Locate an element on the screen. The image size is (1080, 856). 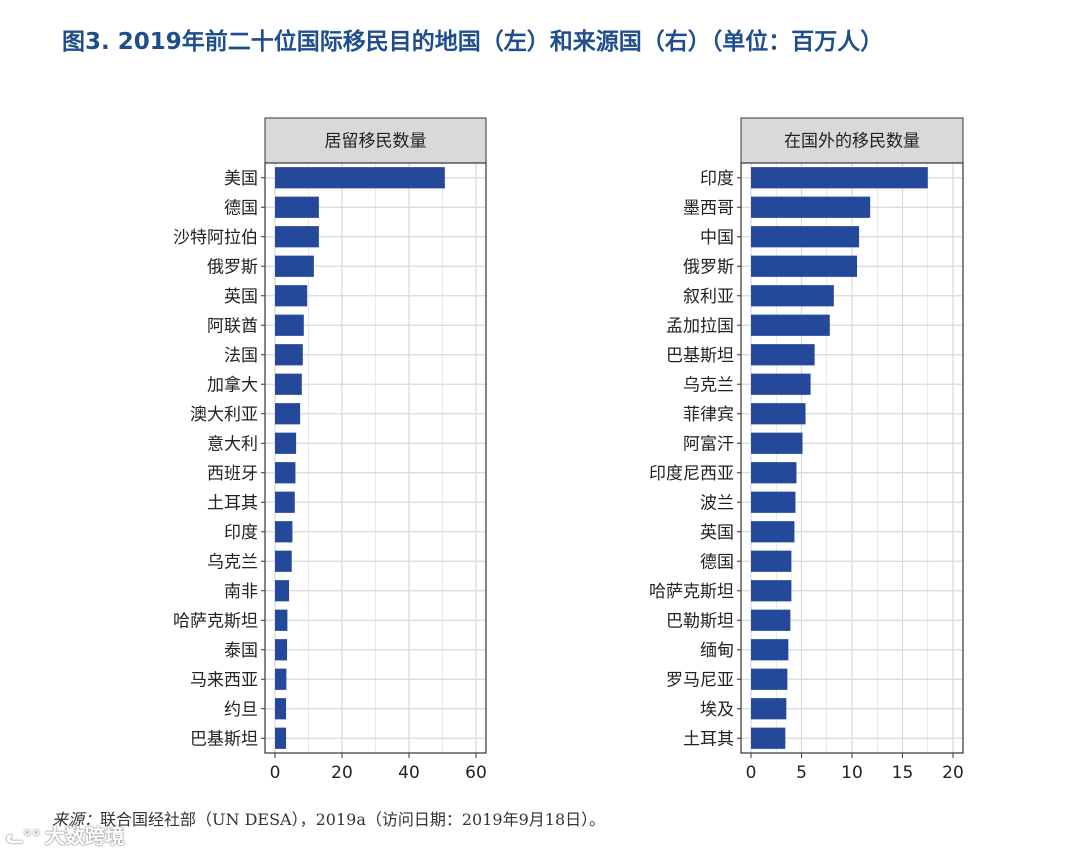
panel-left-category-label: 美国 is located at coordinates (241, 179).